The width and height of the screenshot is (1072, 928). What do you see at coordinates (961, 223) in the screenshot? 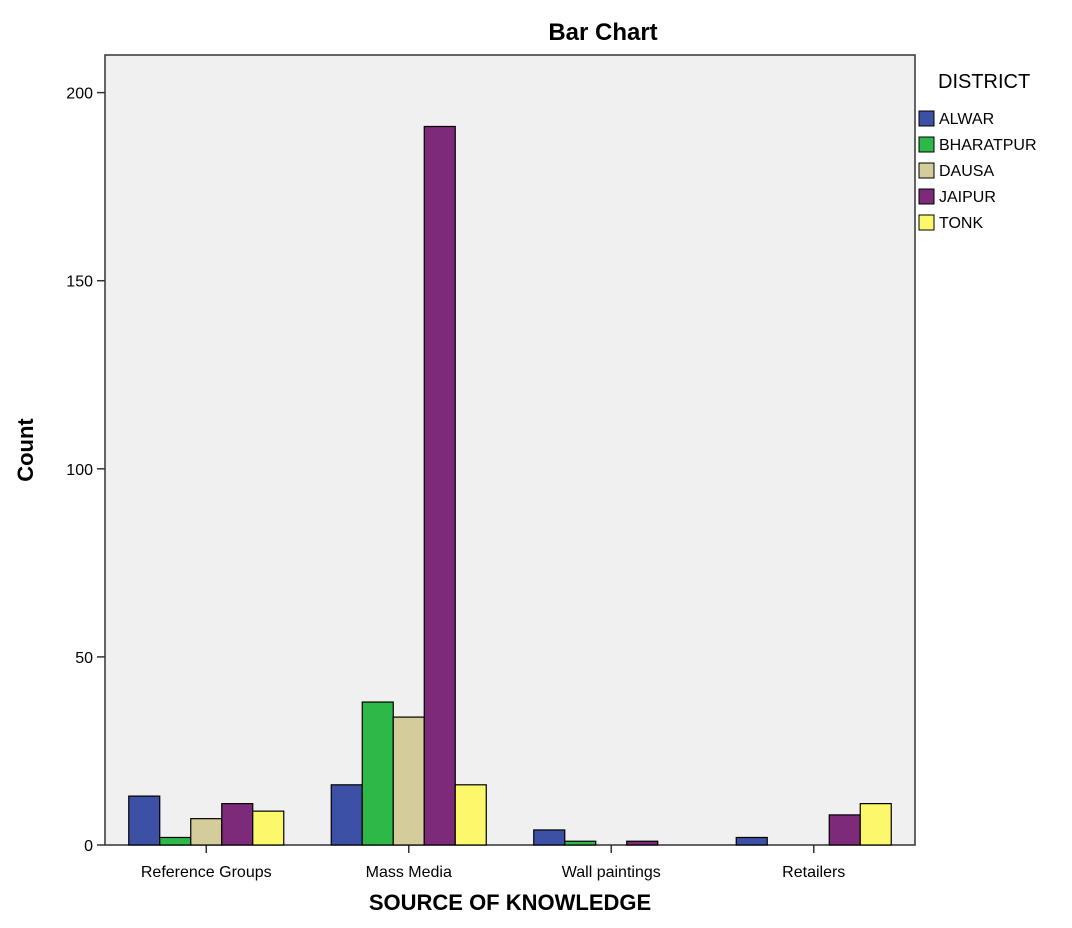
I see `legend-label-tonk: TONK` at bounding box center [961, 223].